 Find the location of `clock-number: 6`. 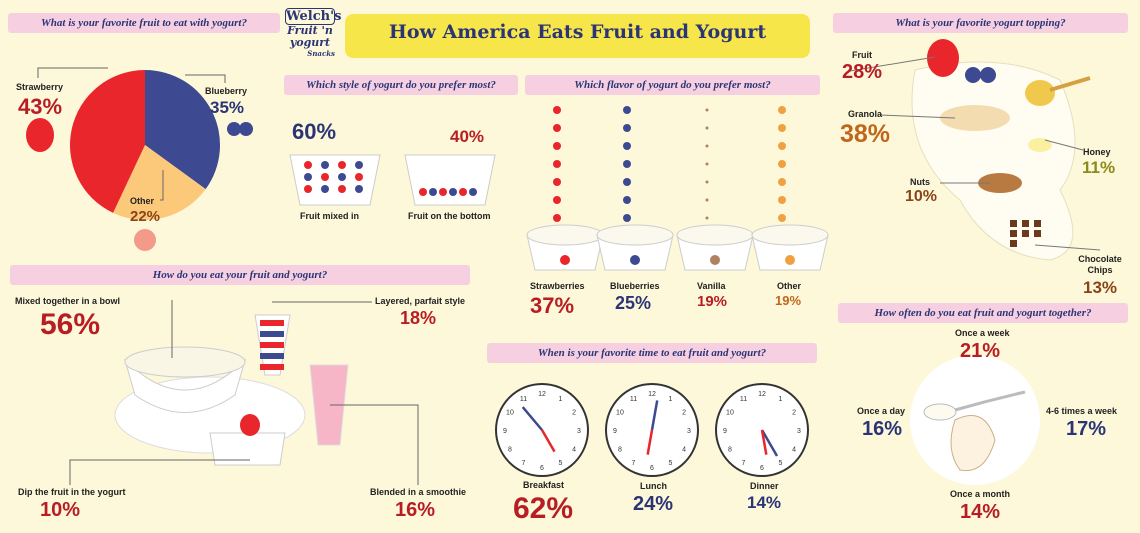

clock-number: 6 is located at coordinates (652, 468).